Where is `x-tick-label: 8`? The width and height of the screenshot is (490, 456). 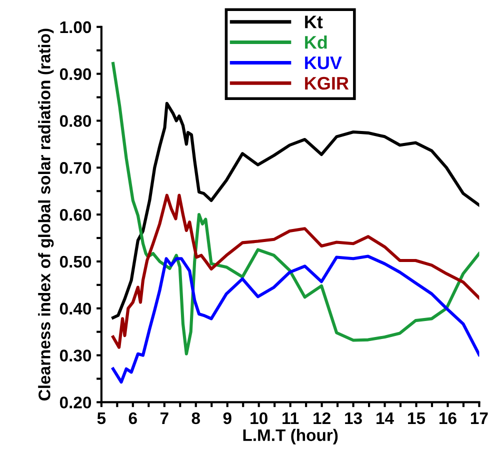 x-tick-label: 8 is located at coordinates (196, 418).